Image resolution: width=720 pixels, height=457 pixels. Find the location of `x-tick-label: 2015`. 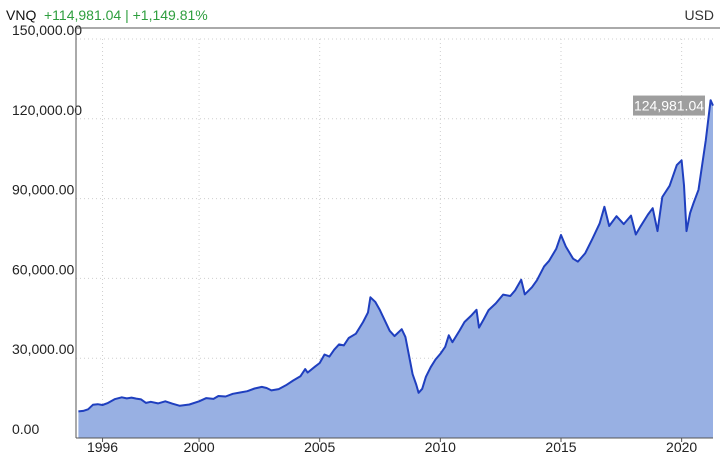

x-tick-label: 2015 is located at coordinates (560, 447).